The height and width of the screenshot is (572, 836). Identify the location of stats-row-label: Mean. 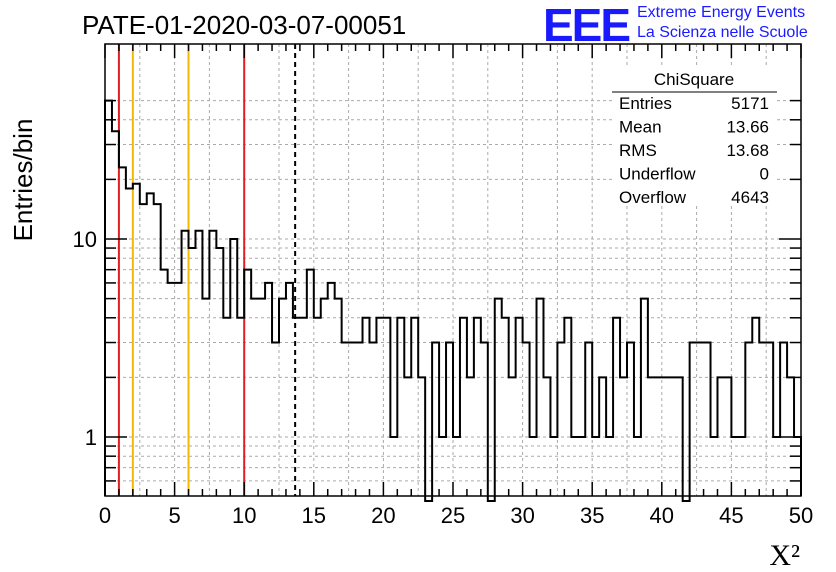
(640, 127).